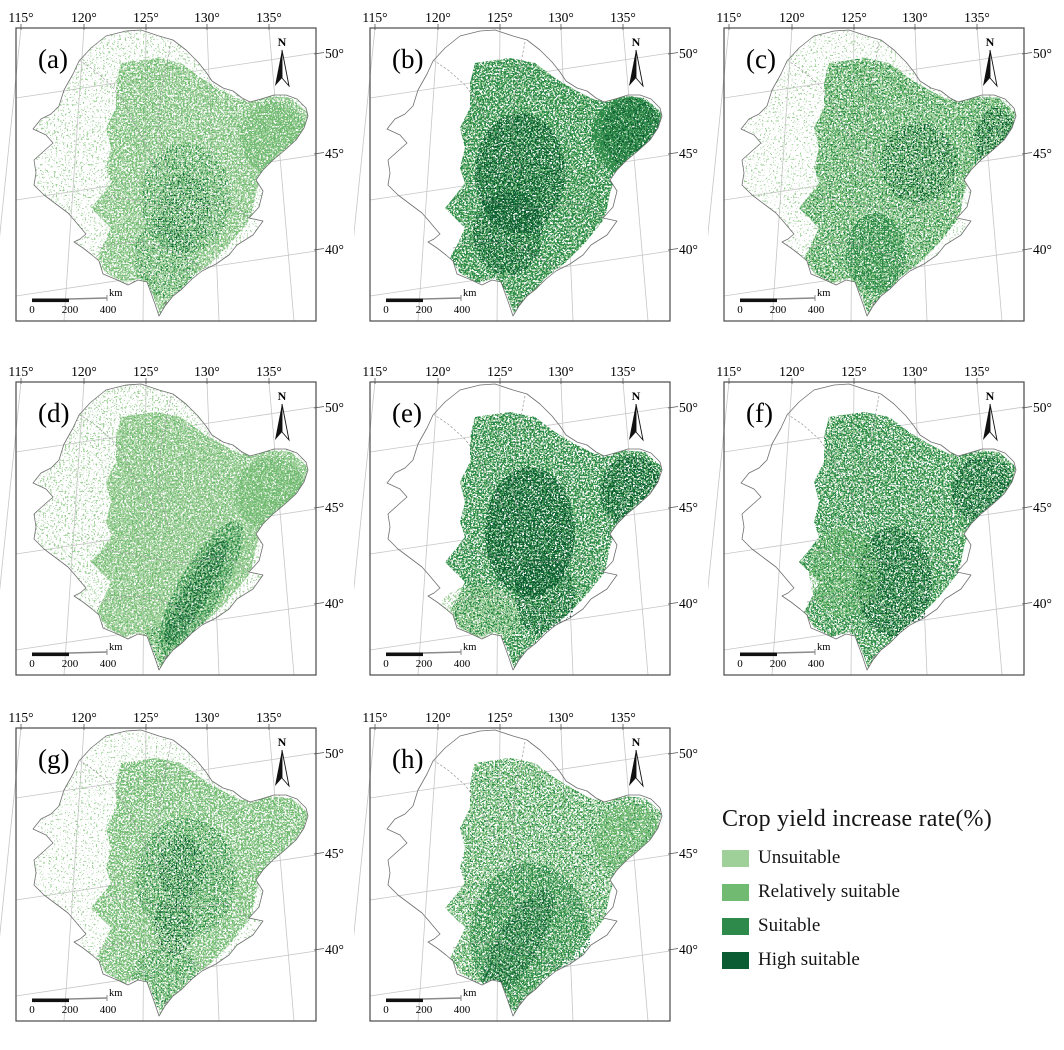  What do you see at coordinates (889, 858) in the screenshot?
I see `legend-item: Unsuitable` at bounding box center [889, 858].